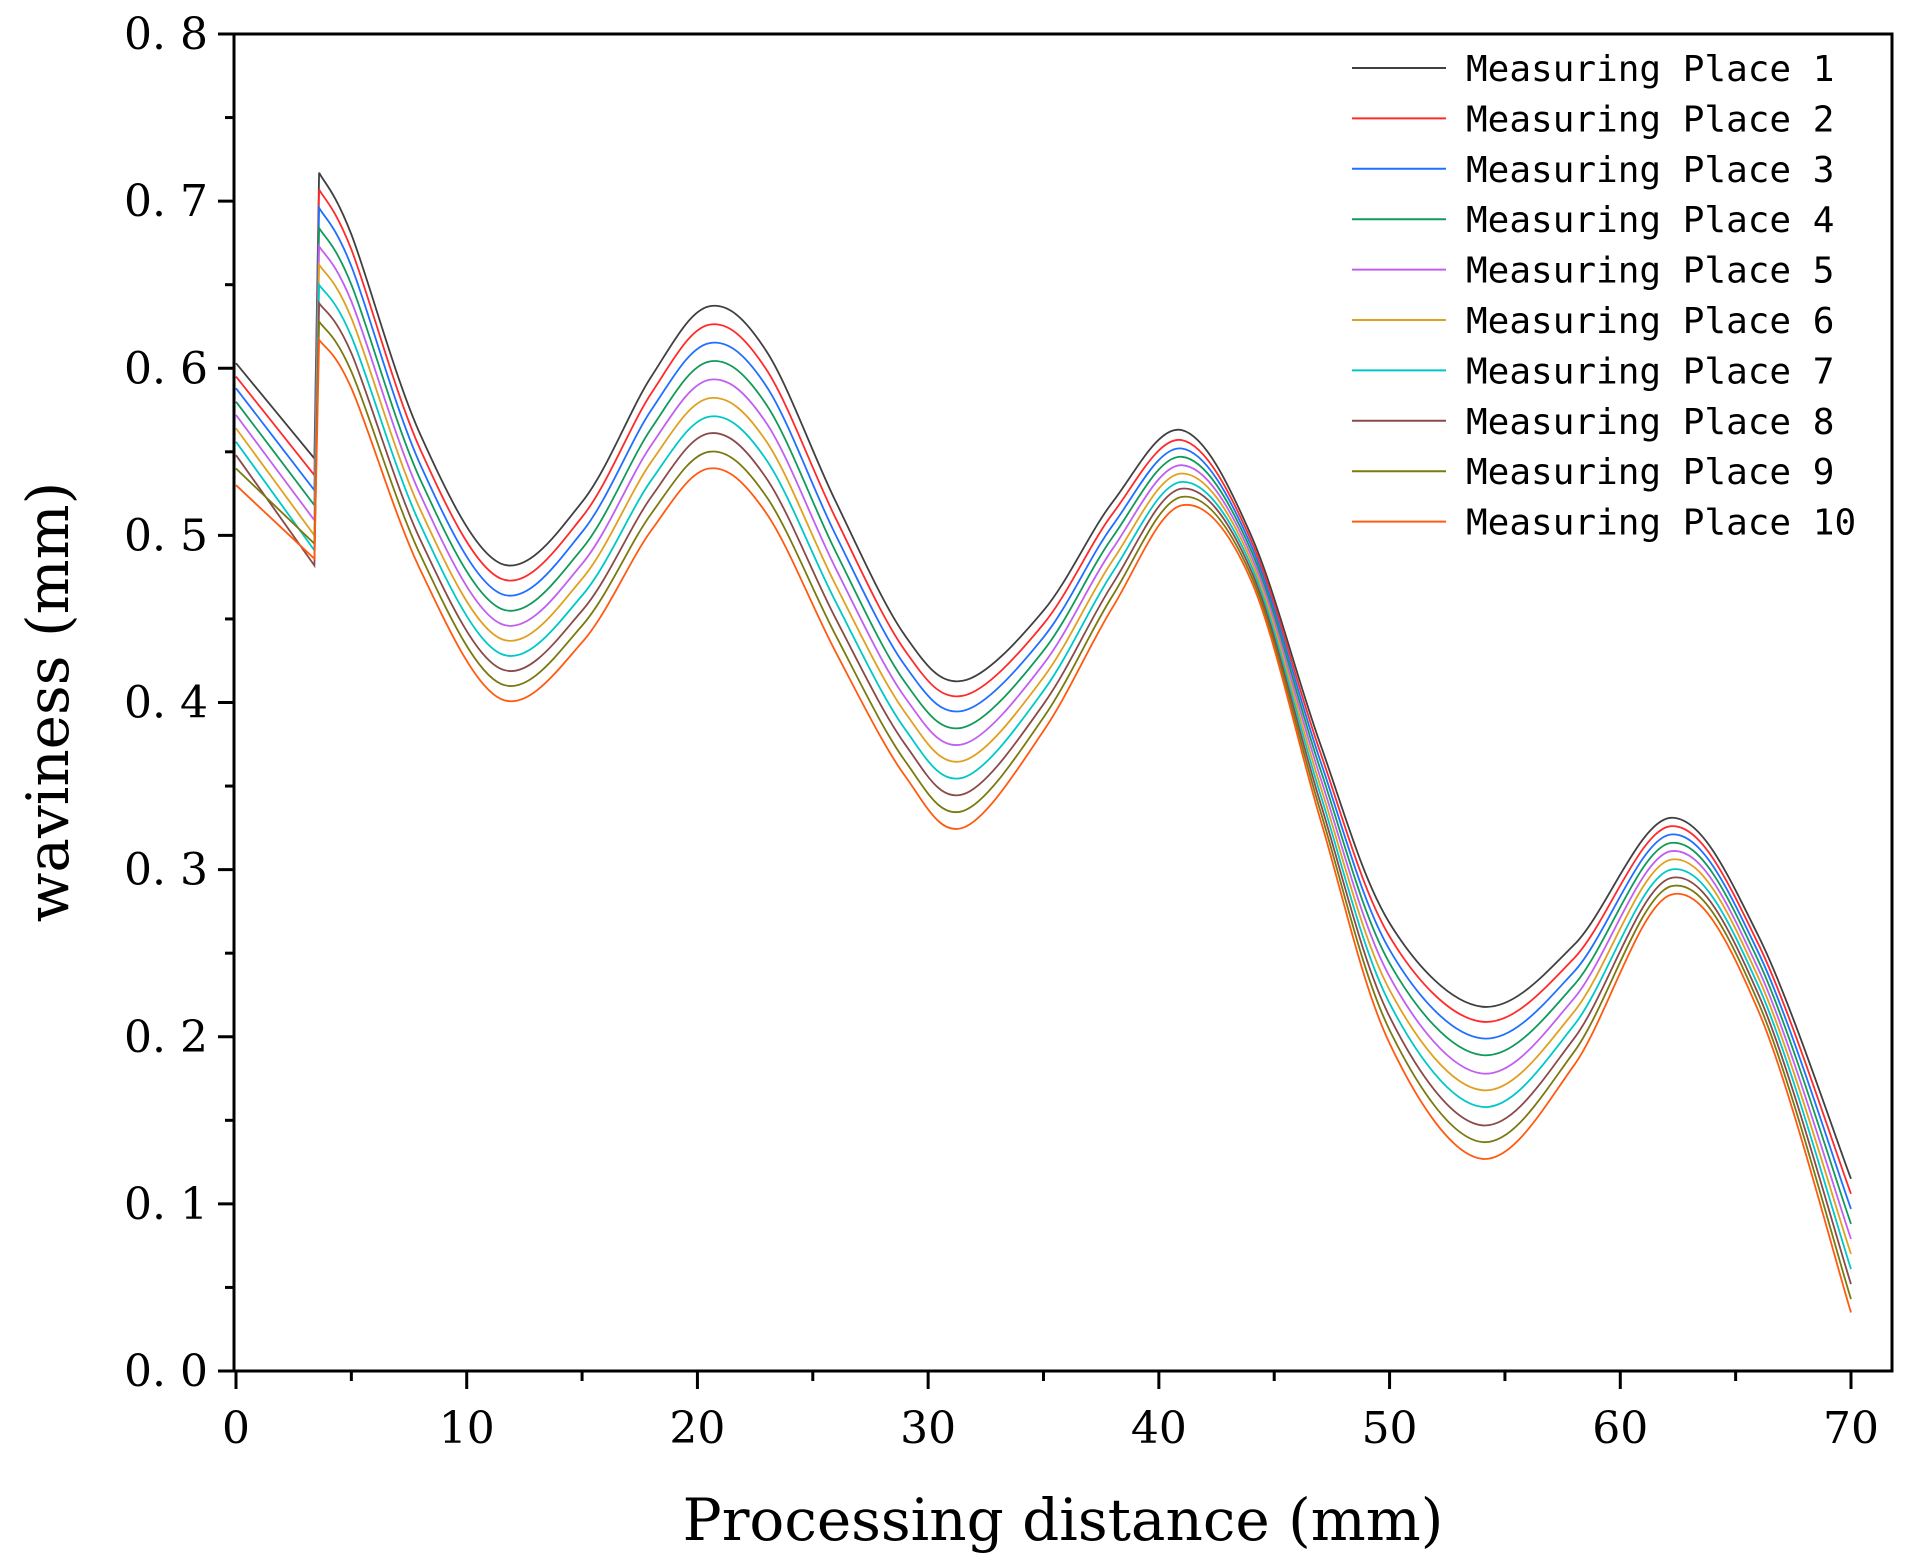 The image size is (1908, 1553). Describe the element at coordinates (1390, 1428) in the screenshot. I see `x-tick-label: 50` at that location.